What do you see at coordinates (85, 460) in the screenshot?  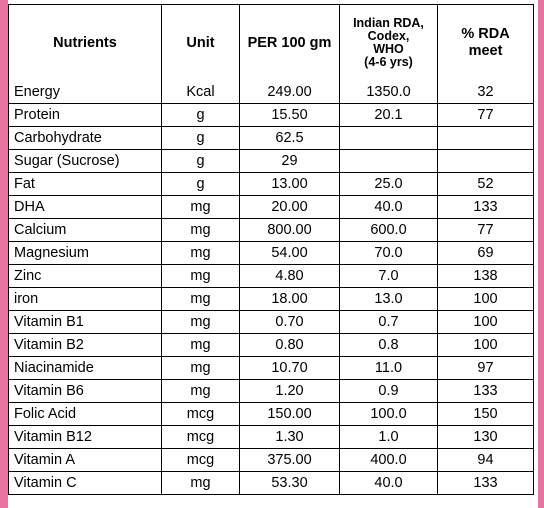 I see `nutrient-name-cell: Vitamin A` at bounding box center [85, 460].